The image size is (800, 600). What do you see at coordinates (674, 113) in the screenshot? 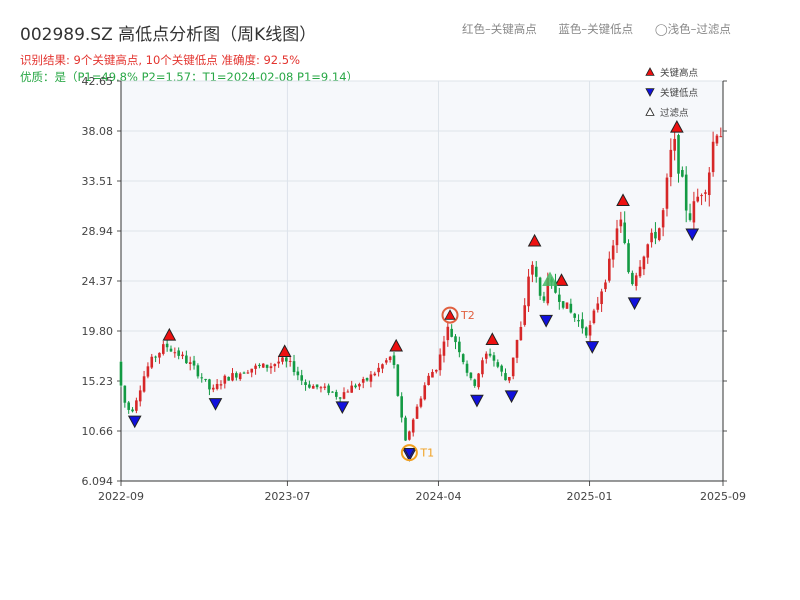
I see `legend-label: 过滤点` at bounding box center [674, 113].